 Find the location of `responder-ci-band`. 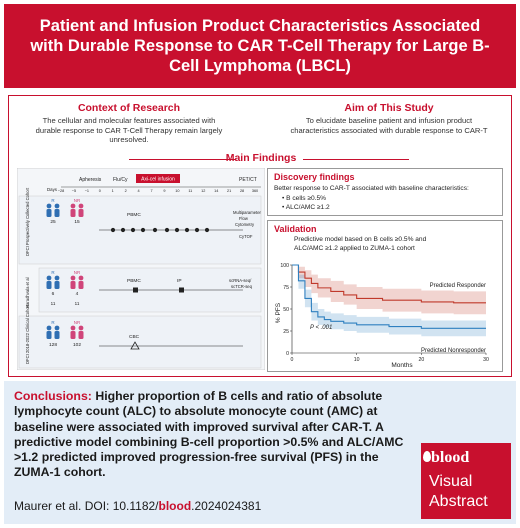

responder-ci-band is located at coordinates (389, 290).